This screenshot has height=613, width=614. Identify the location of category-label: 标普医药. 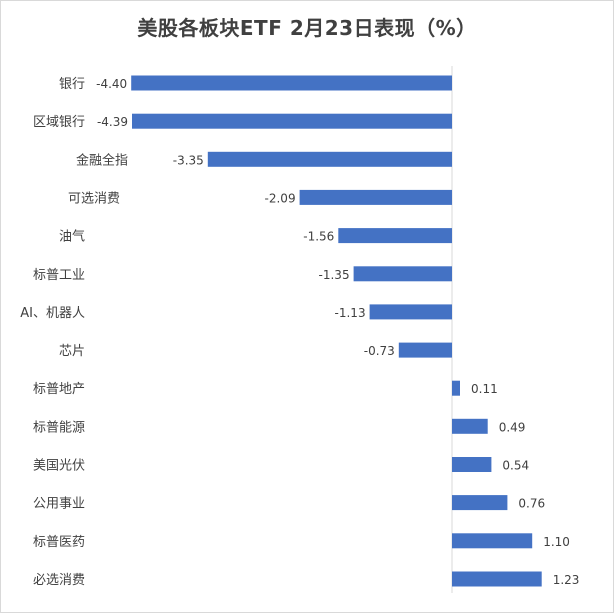
(59, 542).